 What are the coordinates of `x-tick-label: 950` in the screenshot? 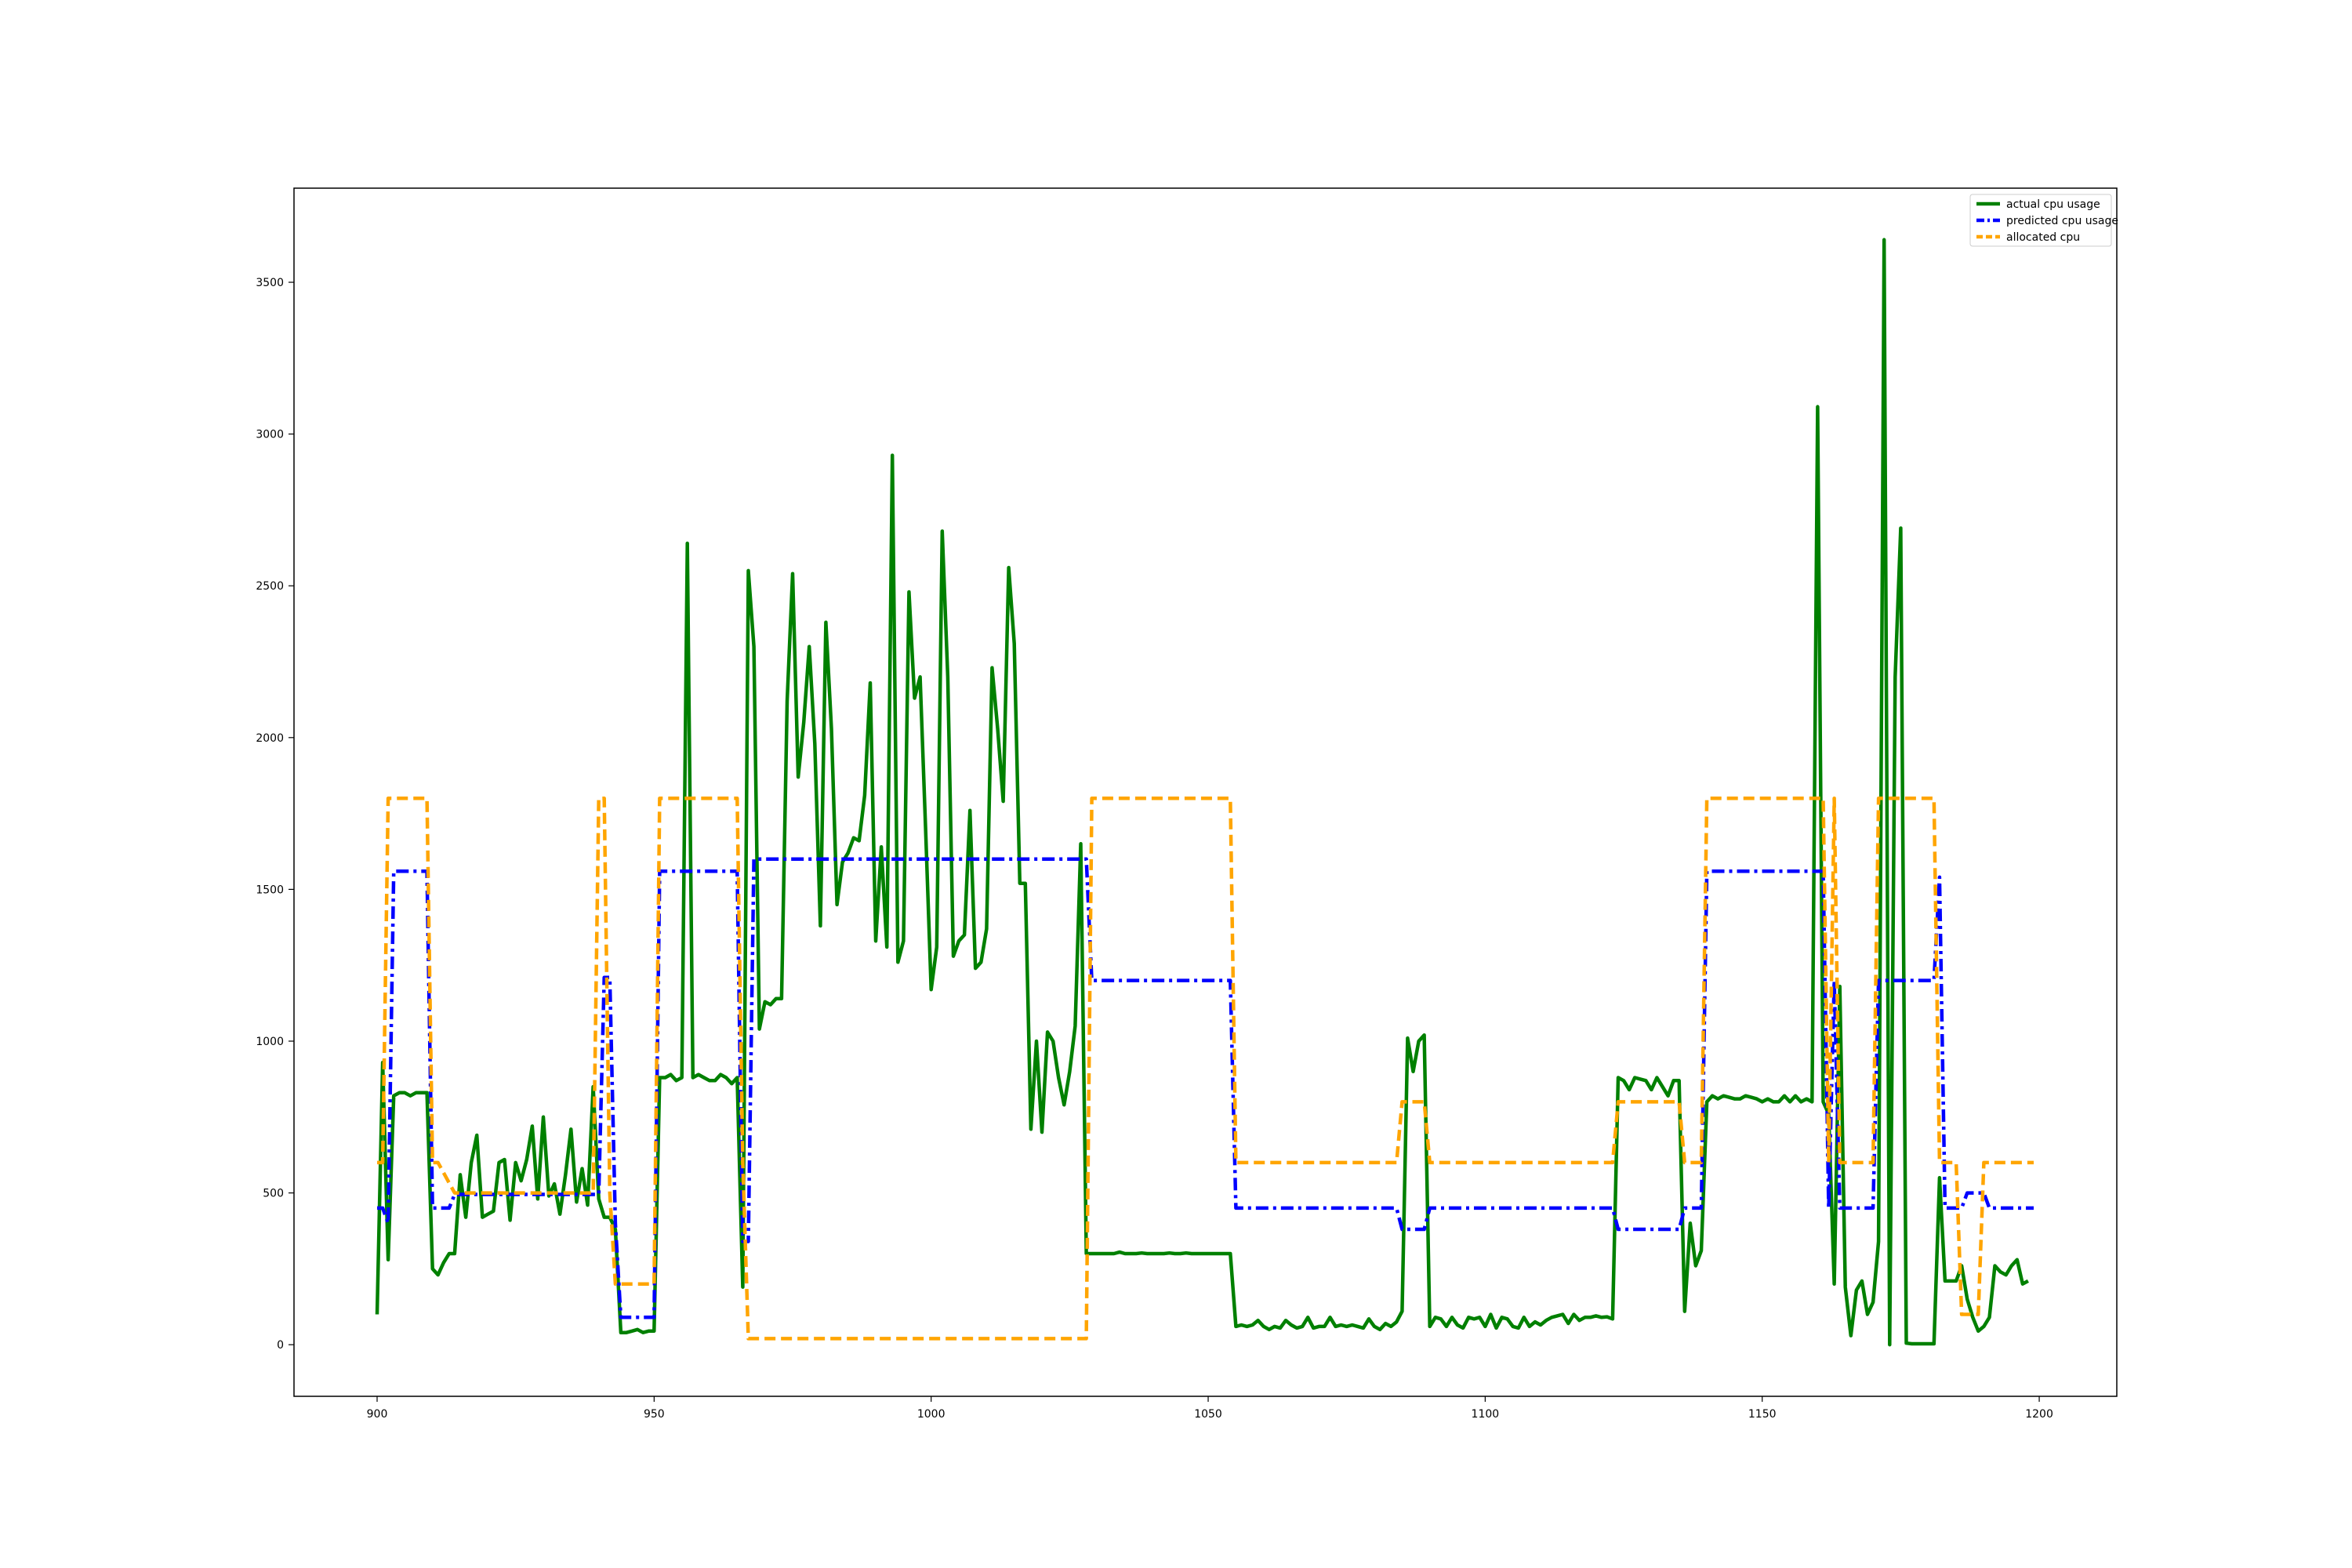 It's located at (654, 1414).